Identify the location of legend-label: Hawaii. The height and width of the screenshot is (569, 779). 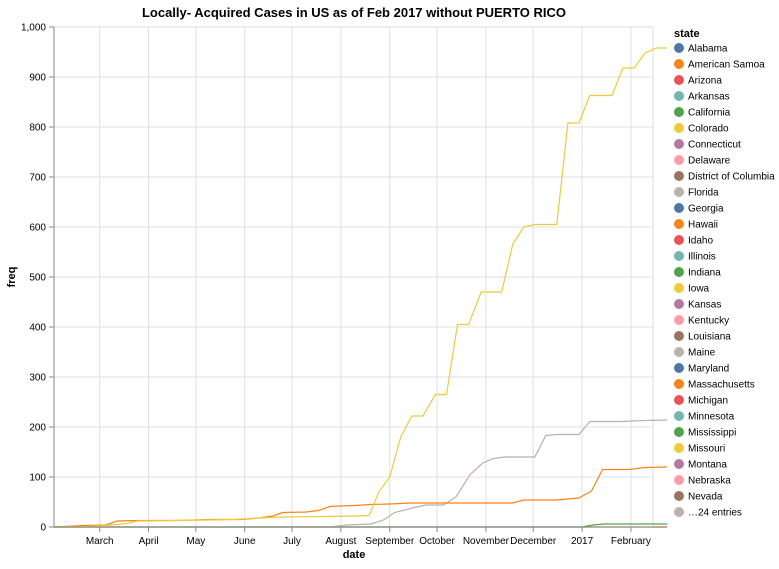
(703, 225).